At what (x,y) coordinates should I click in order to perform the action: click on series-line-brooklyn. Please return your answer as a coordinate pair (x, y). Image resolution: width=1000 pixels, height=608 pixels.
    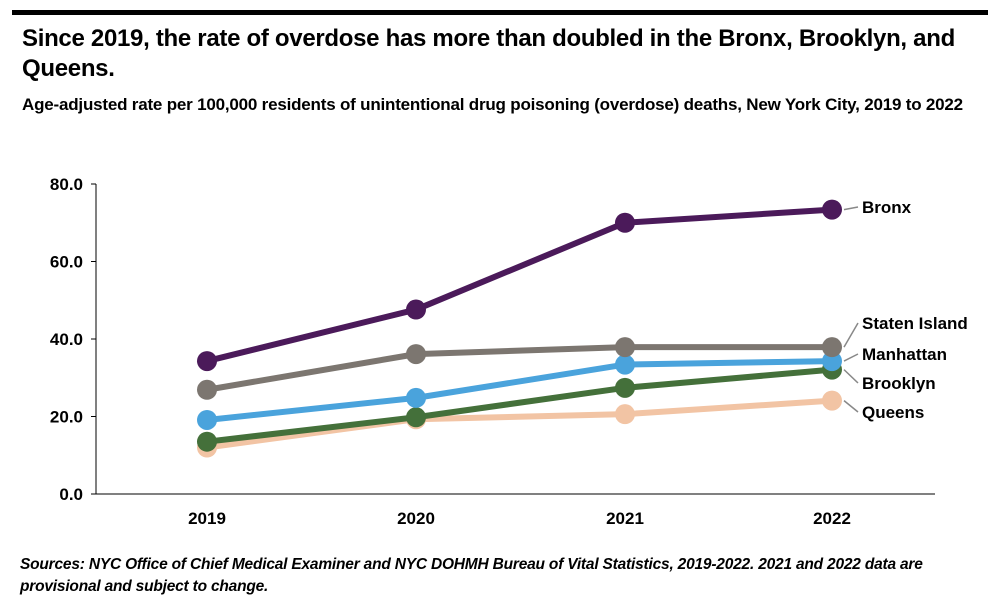
    Looking at the image, I should click on (519, 405).